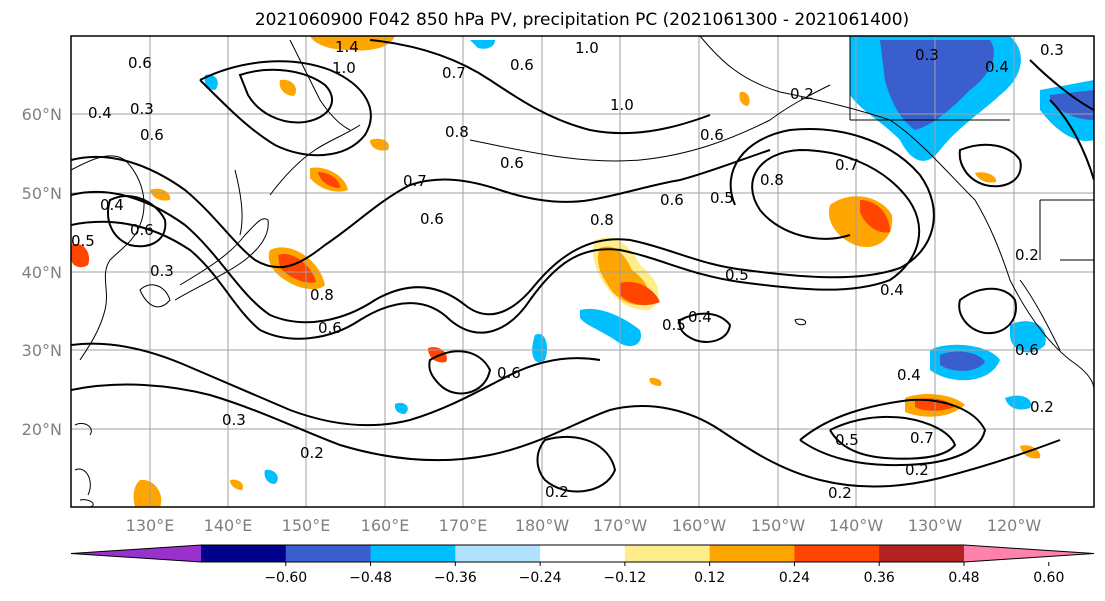 The image size is (1105, 601). I want to click on coast-kamchatka, so click(320, 85).